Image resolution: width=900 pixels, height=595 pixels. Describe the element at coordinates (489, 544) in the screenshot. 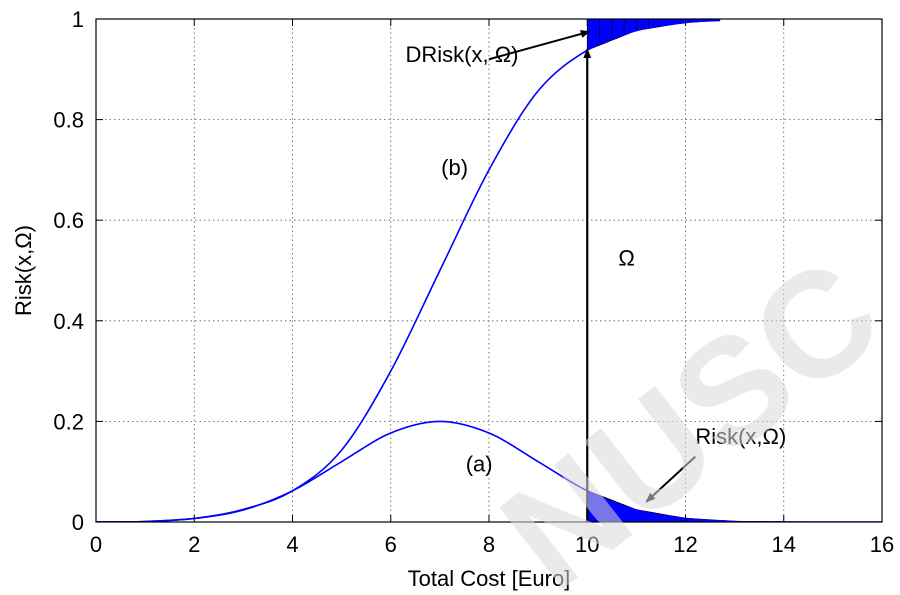

I see `x-tick-label: 8` at that location.